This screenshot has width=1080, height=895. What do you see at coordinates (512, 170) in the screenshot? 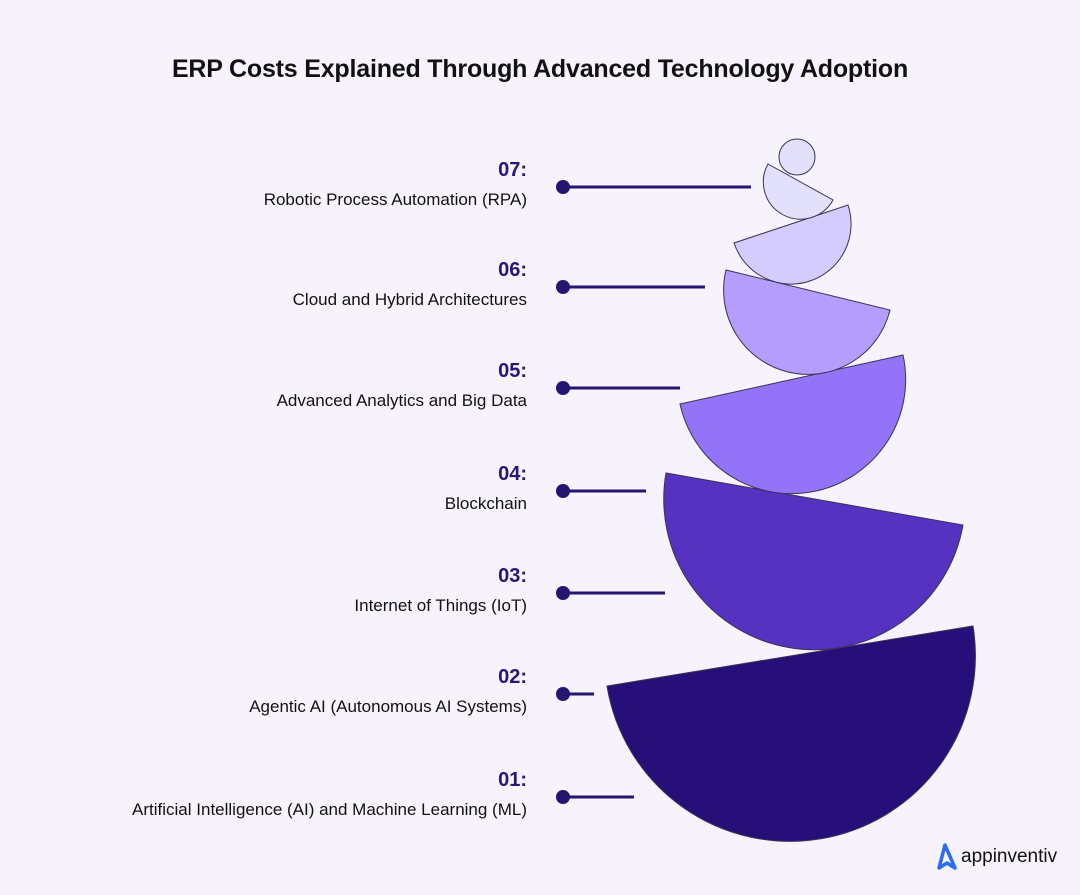
I see `item-number: 07:` at bounding box center [512, 170].